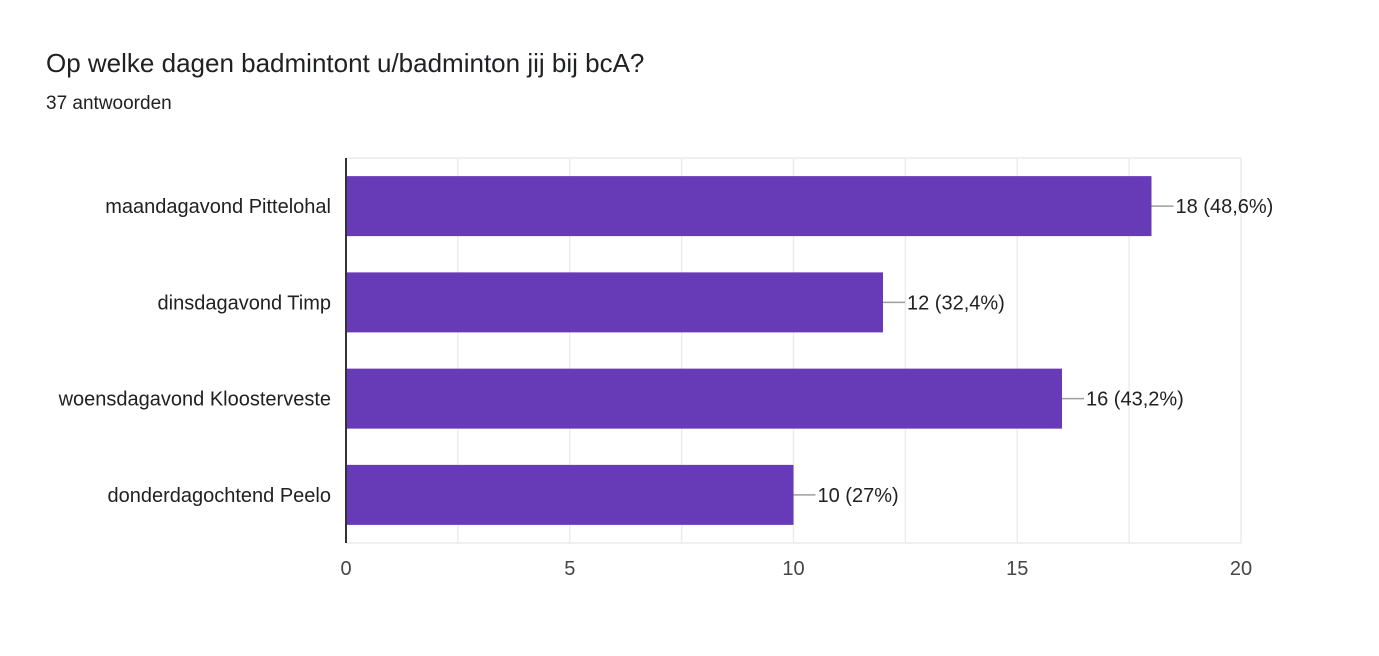  Describe the element at coordinates (194, 400) in the screenshot. I see `category-label: woensdagavond Kloosterveste` at that location.